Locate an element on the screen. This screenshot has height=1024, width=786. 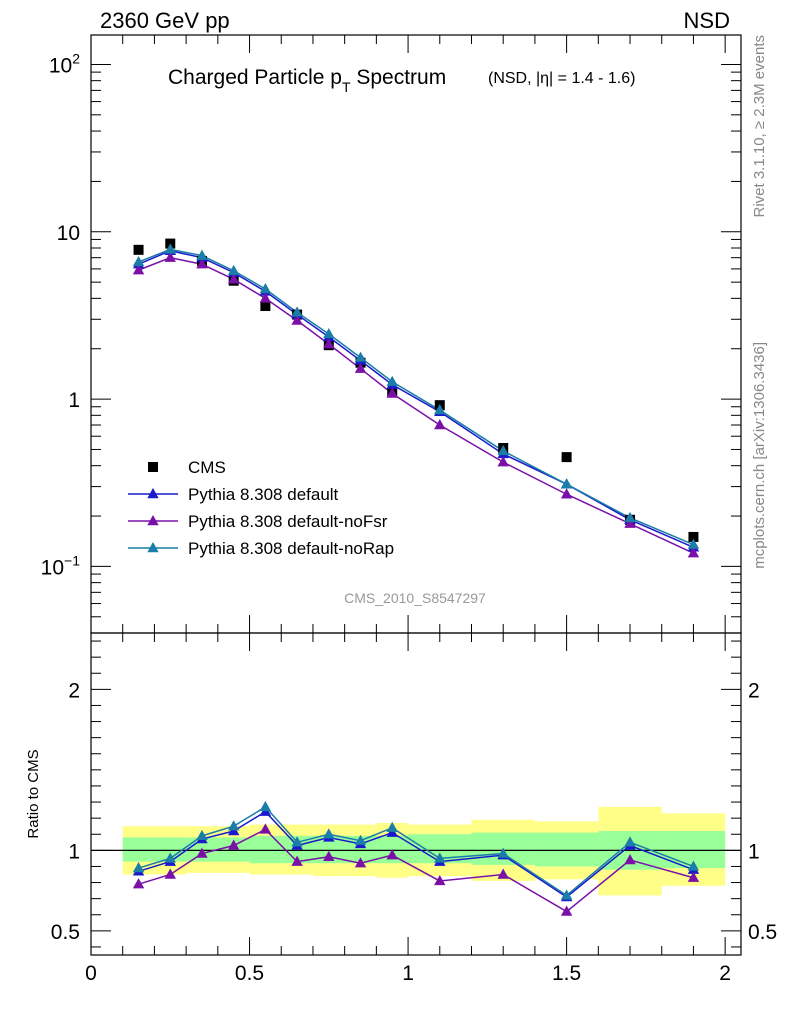
legend-marker-noFsr is located at coordinates (153, 520).